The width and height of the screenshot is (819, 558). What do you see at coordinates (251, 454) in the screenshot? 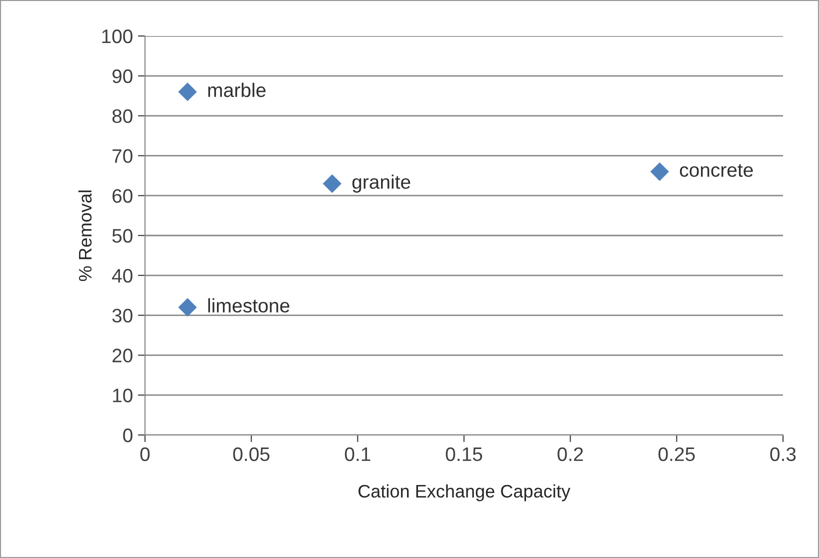
I see `x-tick-label: 0.05` at bounding box center [251, 454].